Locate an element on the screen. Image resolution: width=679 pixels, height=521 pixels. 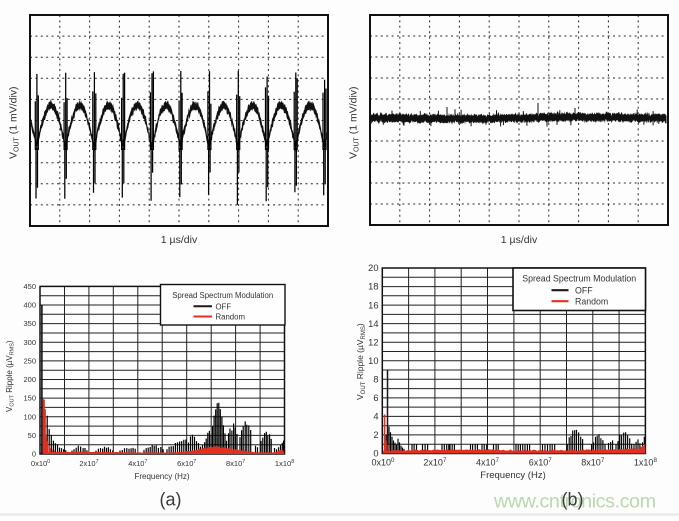
svg-text: 16 is located at coordinates (373, 305).